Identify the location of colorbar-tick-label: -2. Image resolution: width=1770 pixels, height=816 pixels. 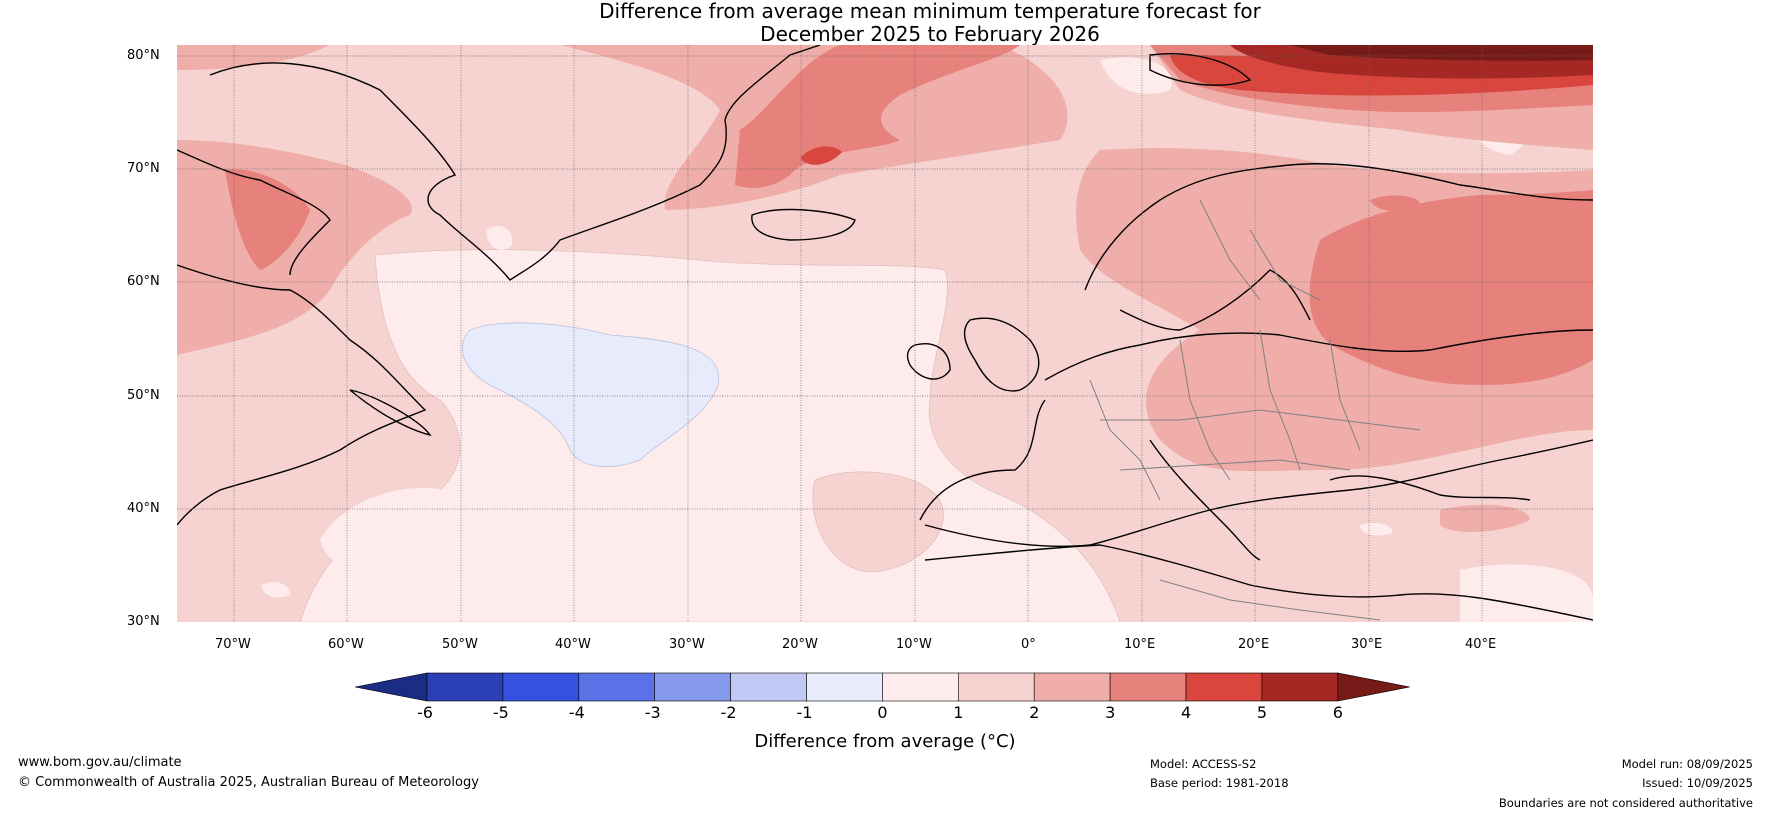
(728, 712).